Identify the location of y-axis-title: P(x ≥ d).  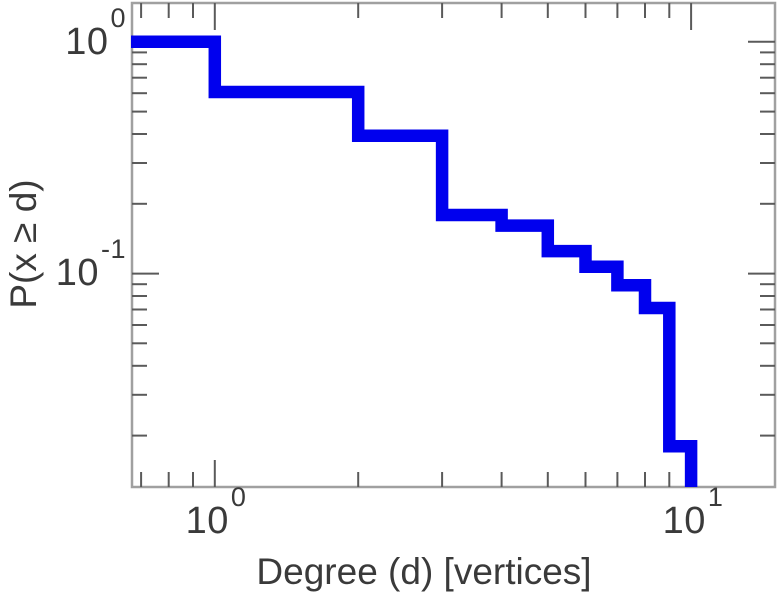
(23, 244).